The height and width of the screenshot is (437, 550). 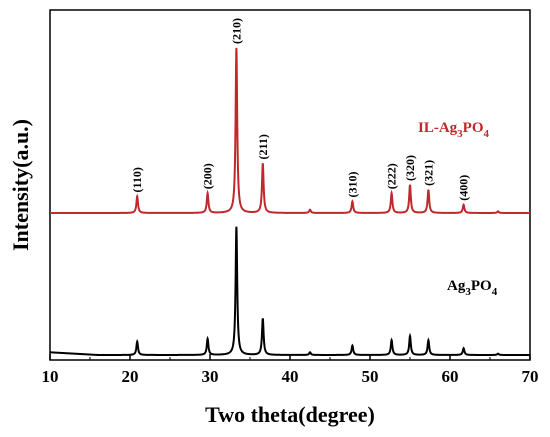 What do you see at coordinates (456, 286) in the screenshot?
I see `series-label-ag-main: Ag` at bounding box center [456, 286].